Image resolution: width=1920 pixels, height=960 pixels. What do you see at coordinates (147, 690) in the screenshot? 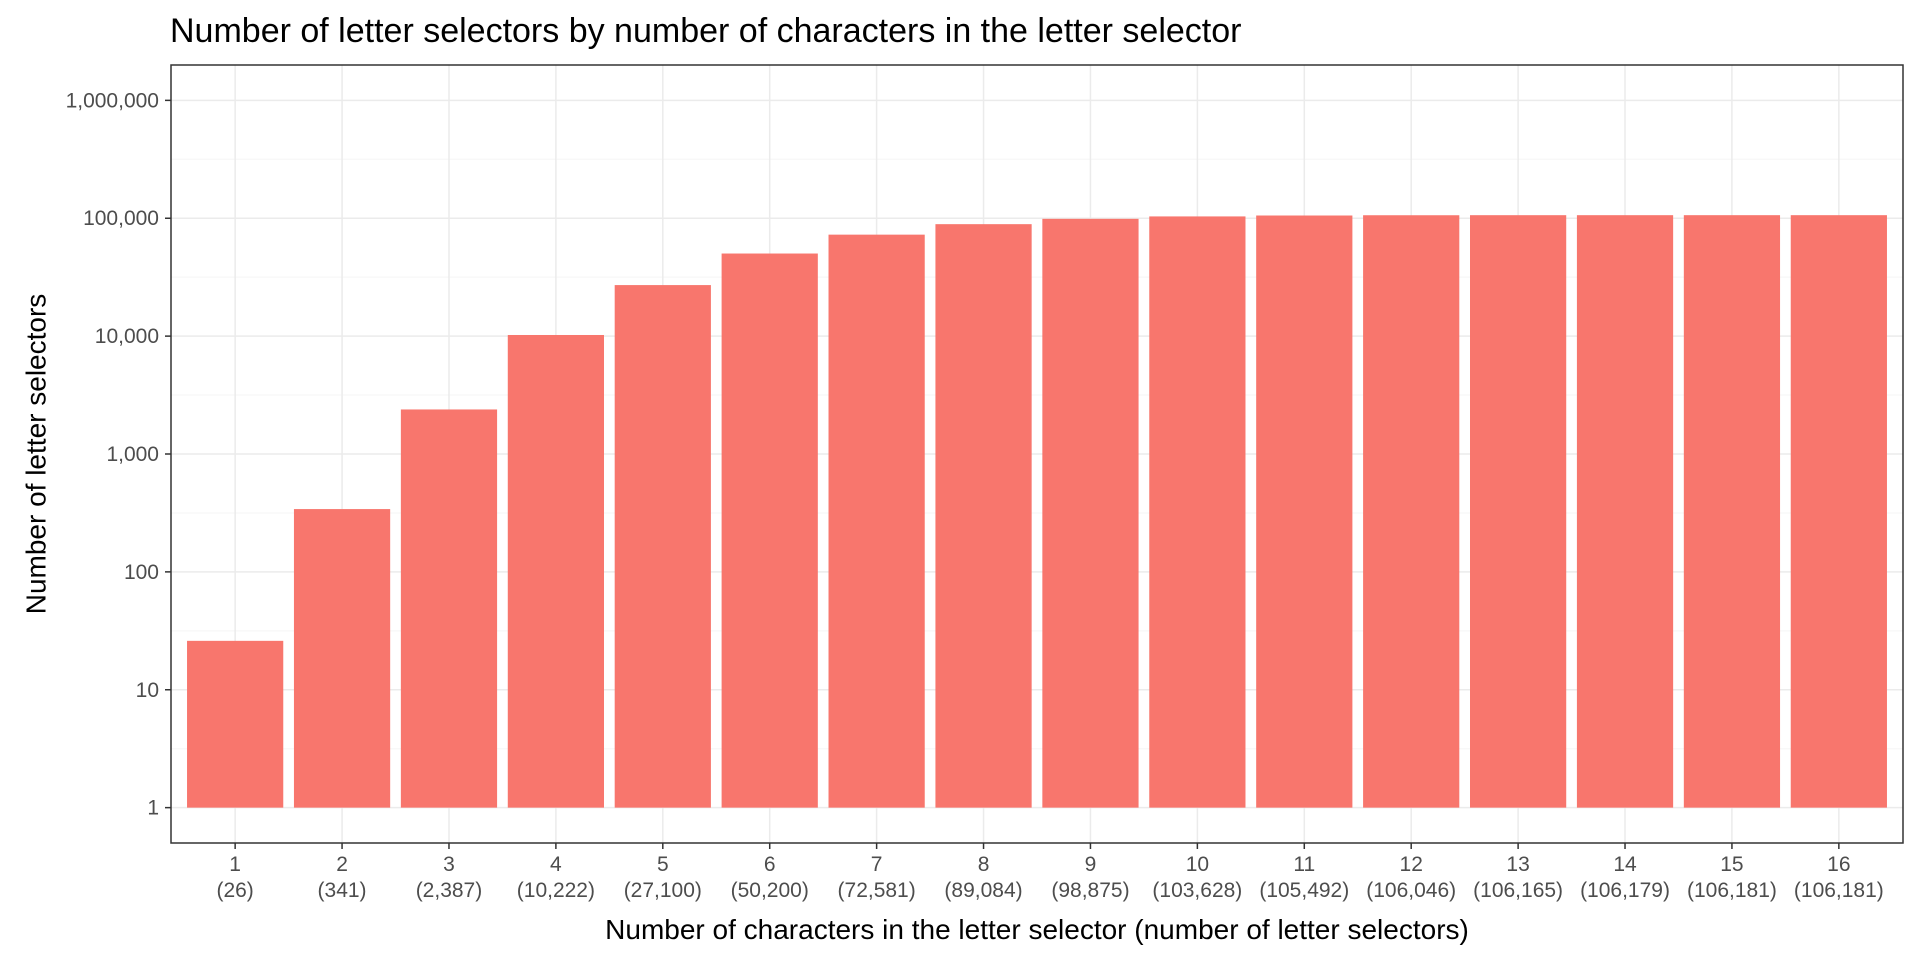
I see `y-tick-label: 10` at bounding box center [147, 690].